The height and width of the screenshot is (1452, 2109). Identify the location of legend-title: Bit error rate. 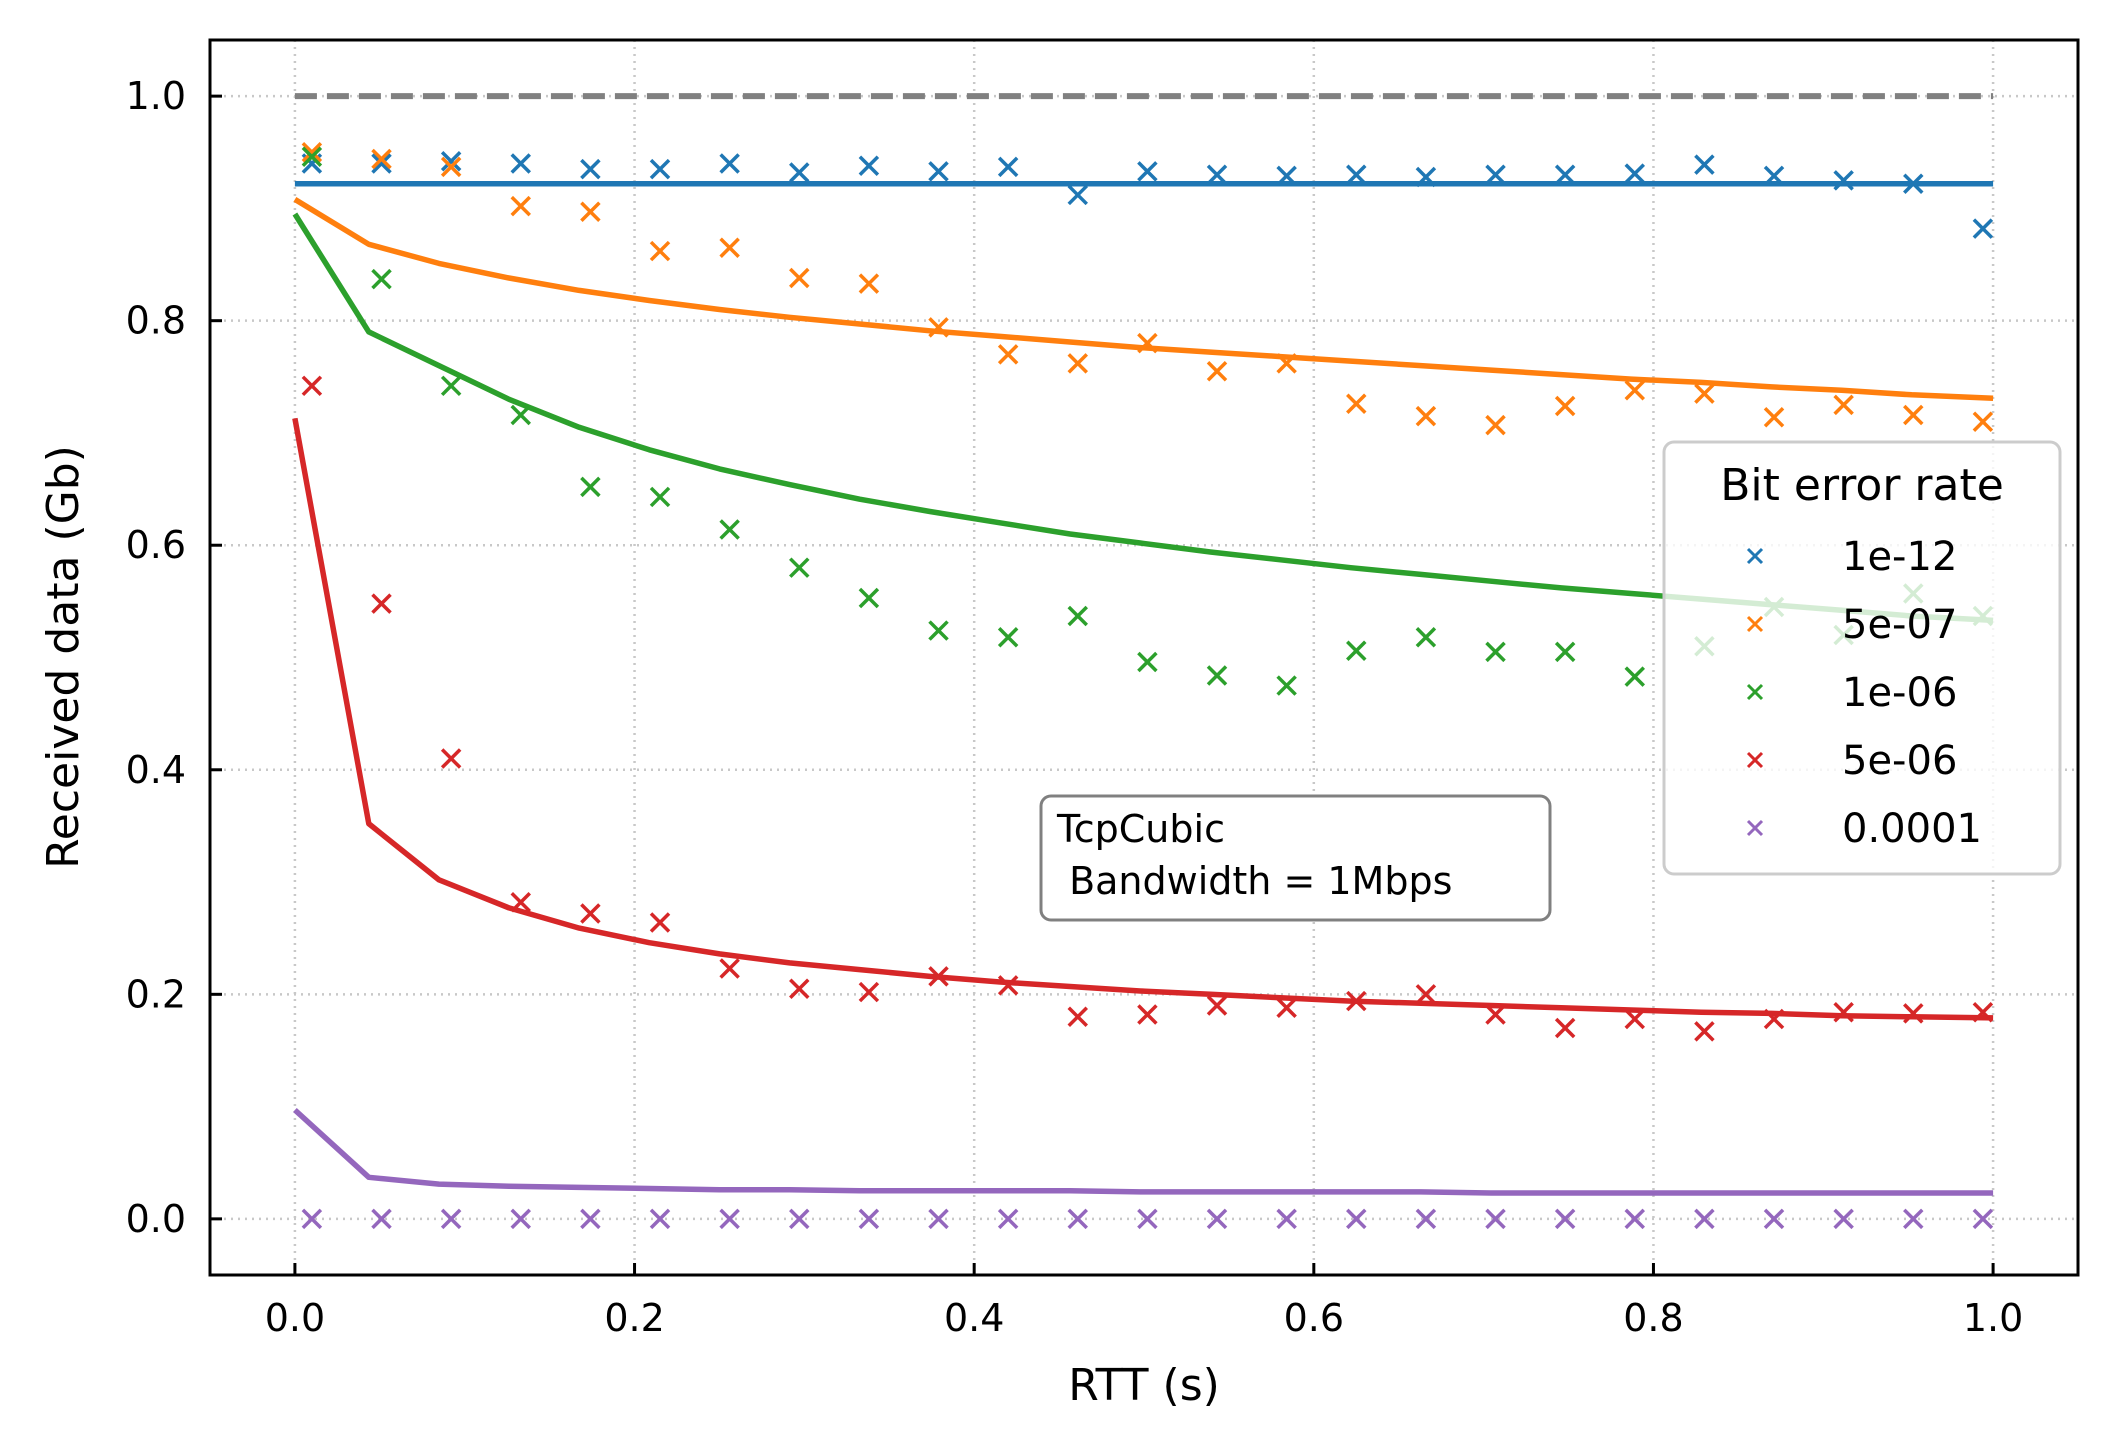
(1862, 485).